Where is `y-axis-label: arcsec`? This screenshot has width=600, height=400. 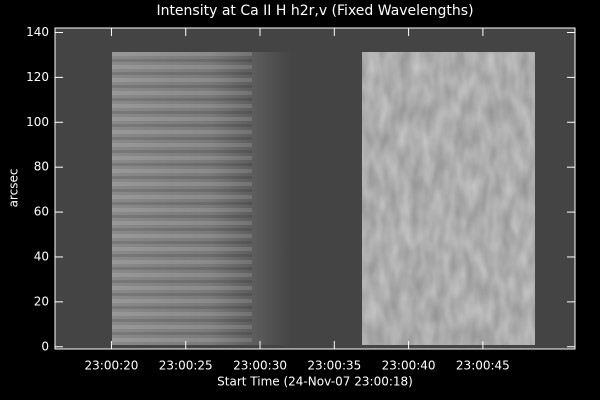
y-axis-label: arcsec is located at coordinates (14, 188).